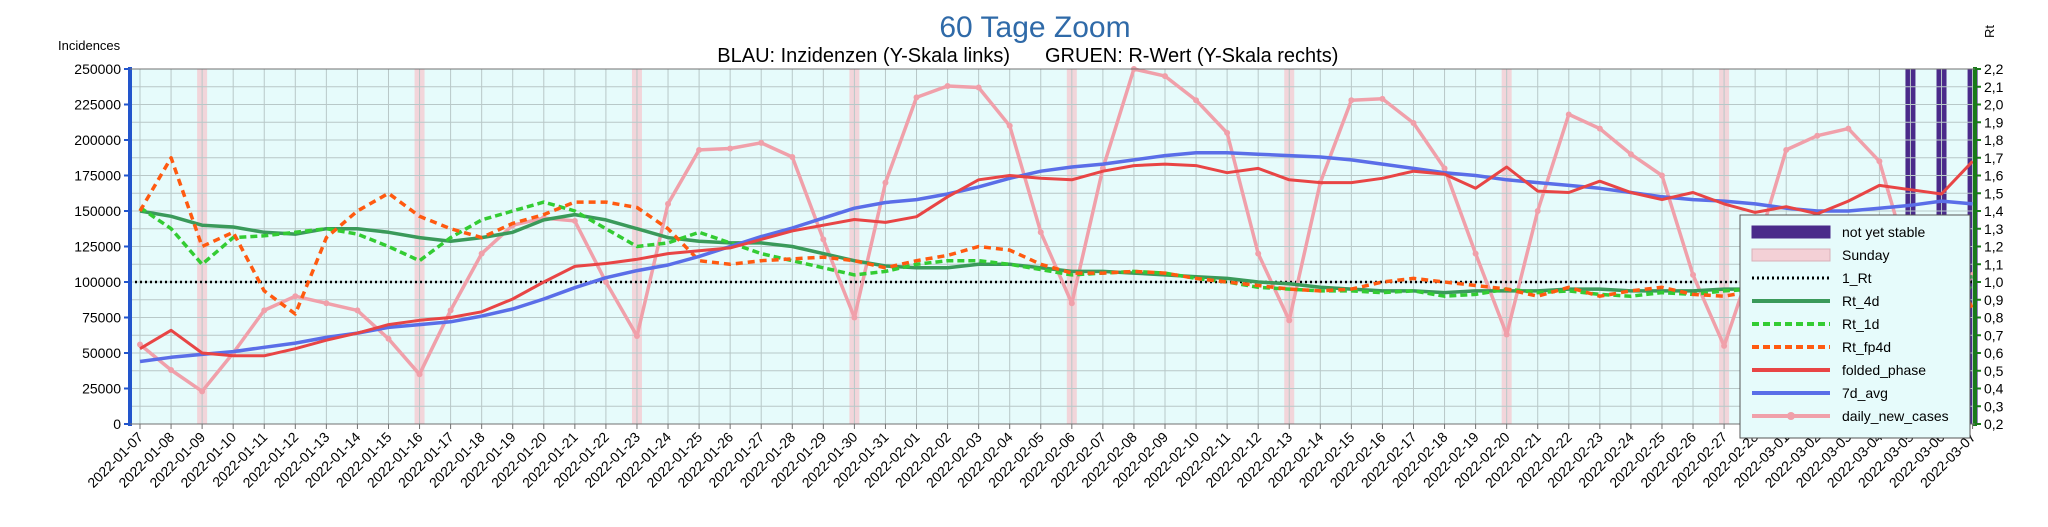 This screenshot has height=527, width=2048. Describe the element at coordinates (1866, 347) in the screenshot. I see `legend-label: Rt_fp4d` at that location.